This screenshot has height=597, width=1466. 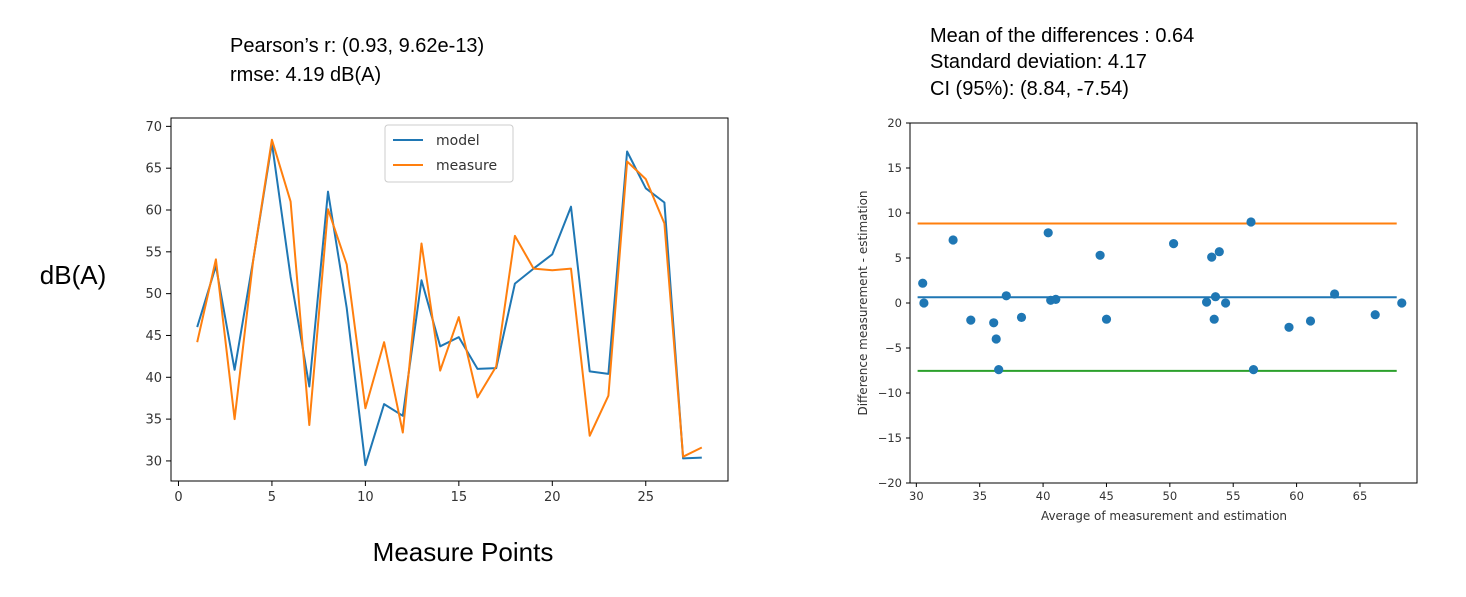 I want to click on right-x-axis: 30 35 40 45 50 55 60 65, so click(x=1138, y=493).